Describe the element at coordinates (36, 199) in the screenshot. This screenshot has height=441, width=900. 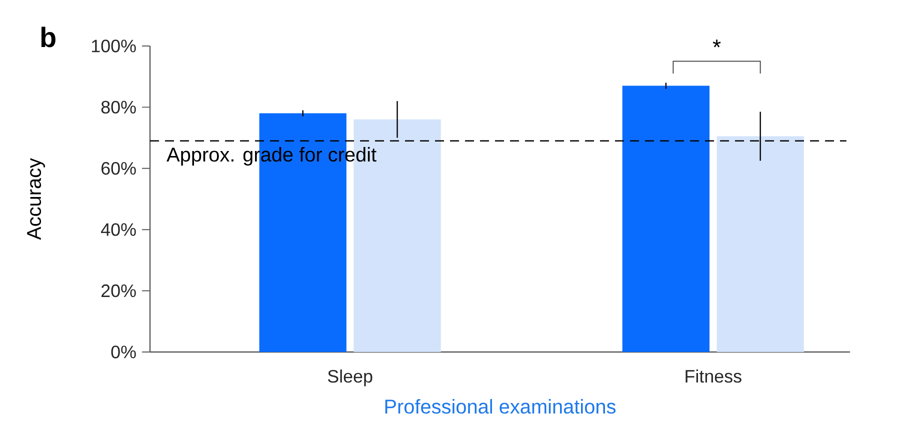
I see `y-axis-title: Accuracy` at that location.